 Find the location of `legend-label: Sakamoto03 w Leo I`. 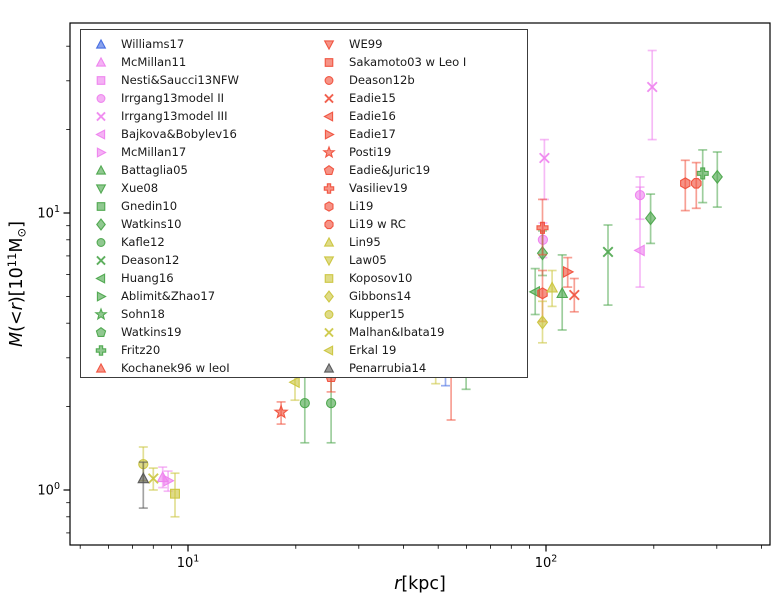

legend-label: Sakamoto03 w Leo I is located at coordinates (408, 62).